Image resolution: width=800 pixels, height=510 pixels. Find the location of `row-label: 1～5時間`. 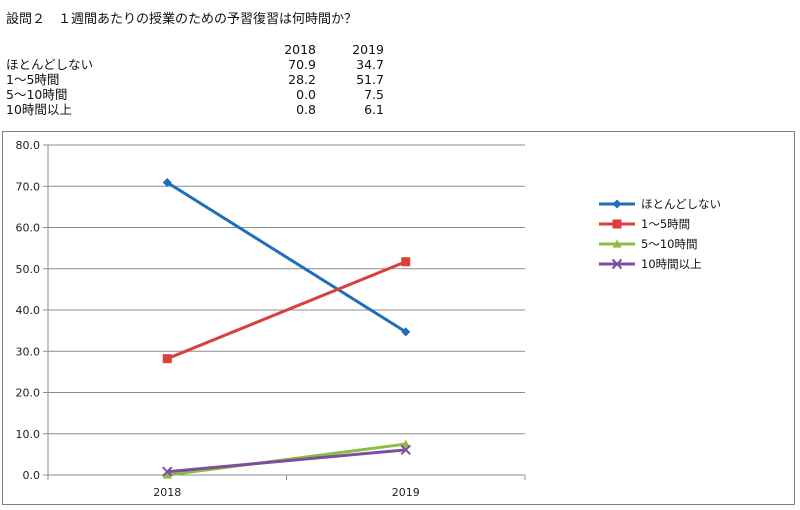

row-label: 1～5時間 is located at coordinates (33, 79).